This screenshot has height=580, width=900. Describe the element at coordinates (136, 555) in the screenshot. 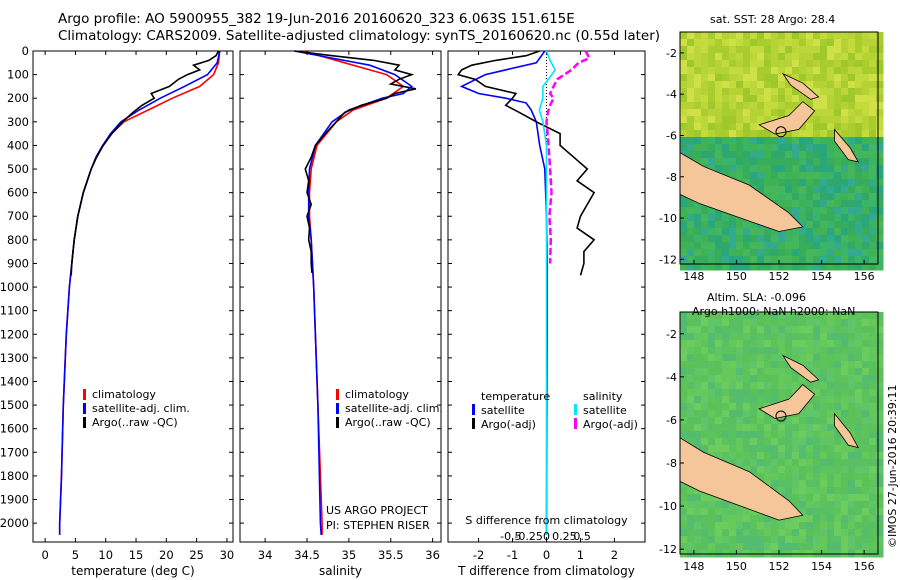

I see `temperature-xtick-label: 15` at that location.